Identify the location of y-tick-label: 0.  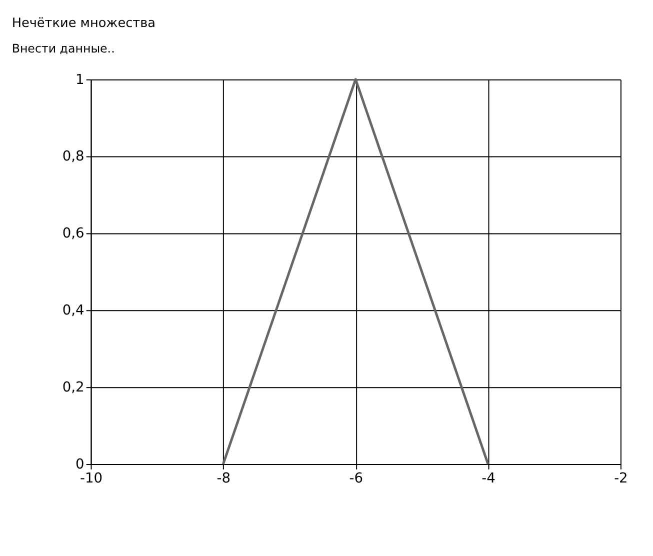
(80, 464).